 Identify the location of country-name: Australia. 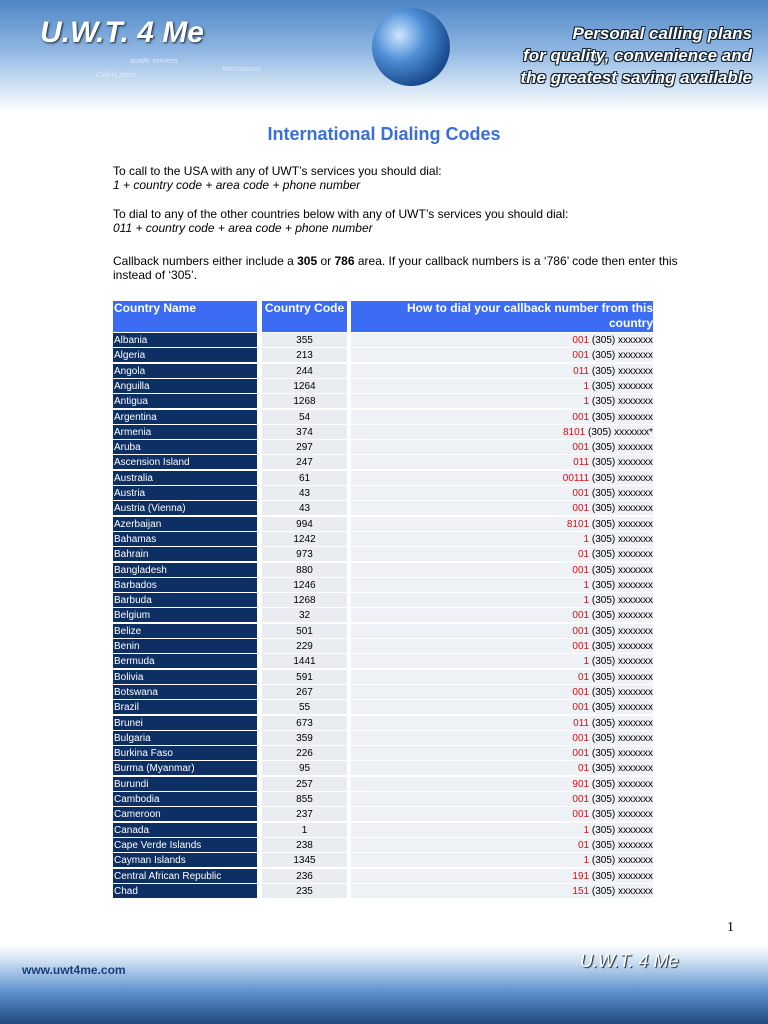
(185, 477).